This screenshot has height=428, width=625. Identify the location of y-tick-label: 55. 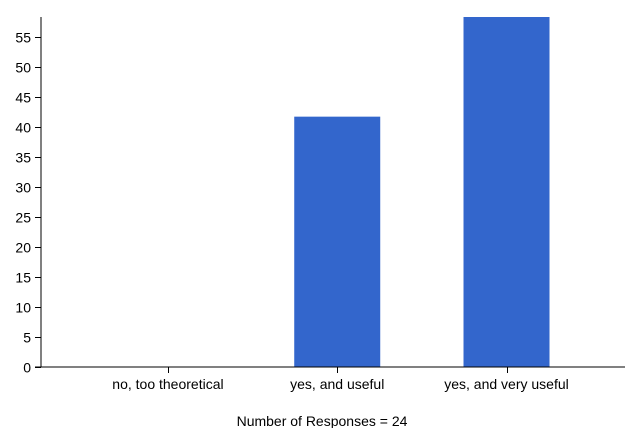
(23, 38).